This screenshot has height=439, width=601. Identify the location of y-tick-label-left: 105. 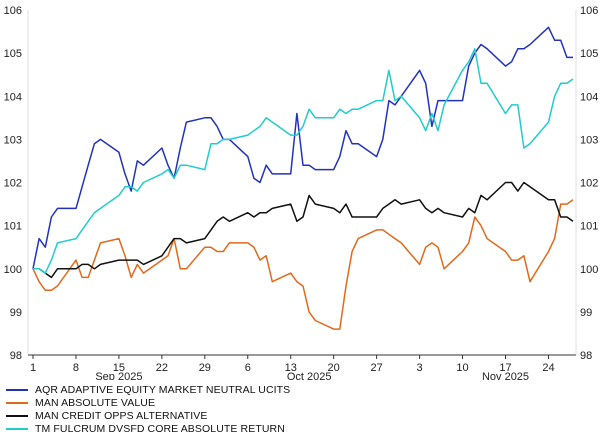
(13, 54).